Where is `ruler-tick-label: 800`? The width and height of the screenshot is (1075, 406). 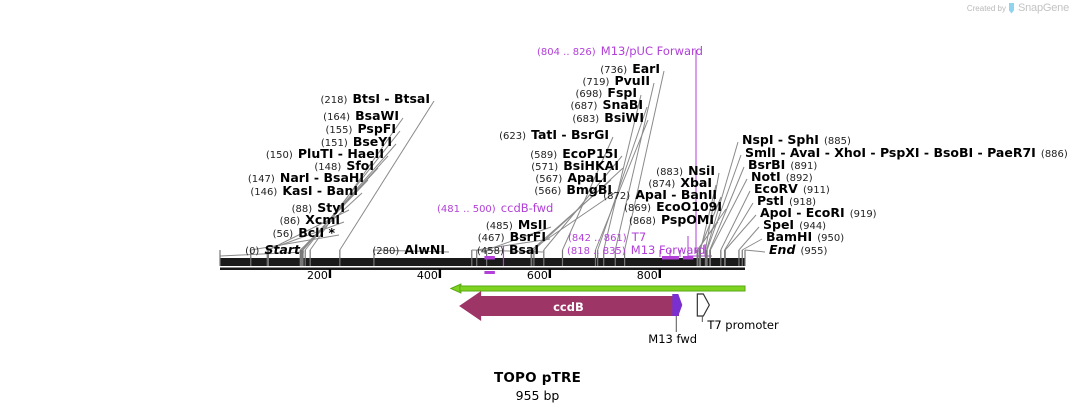
ruler-tick-label: 800 is located at coordinates (647, 275).